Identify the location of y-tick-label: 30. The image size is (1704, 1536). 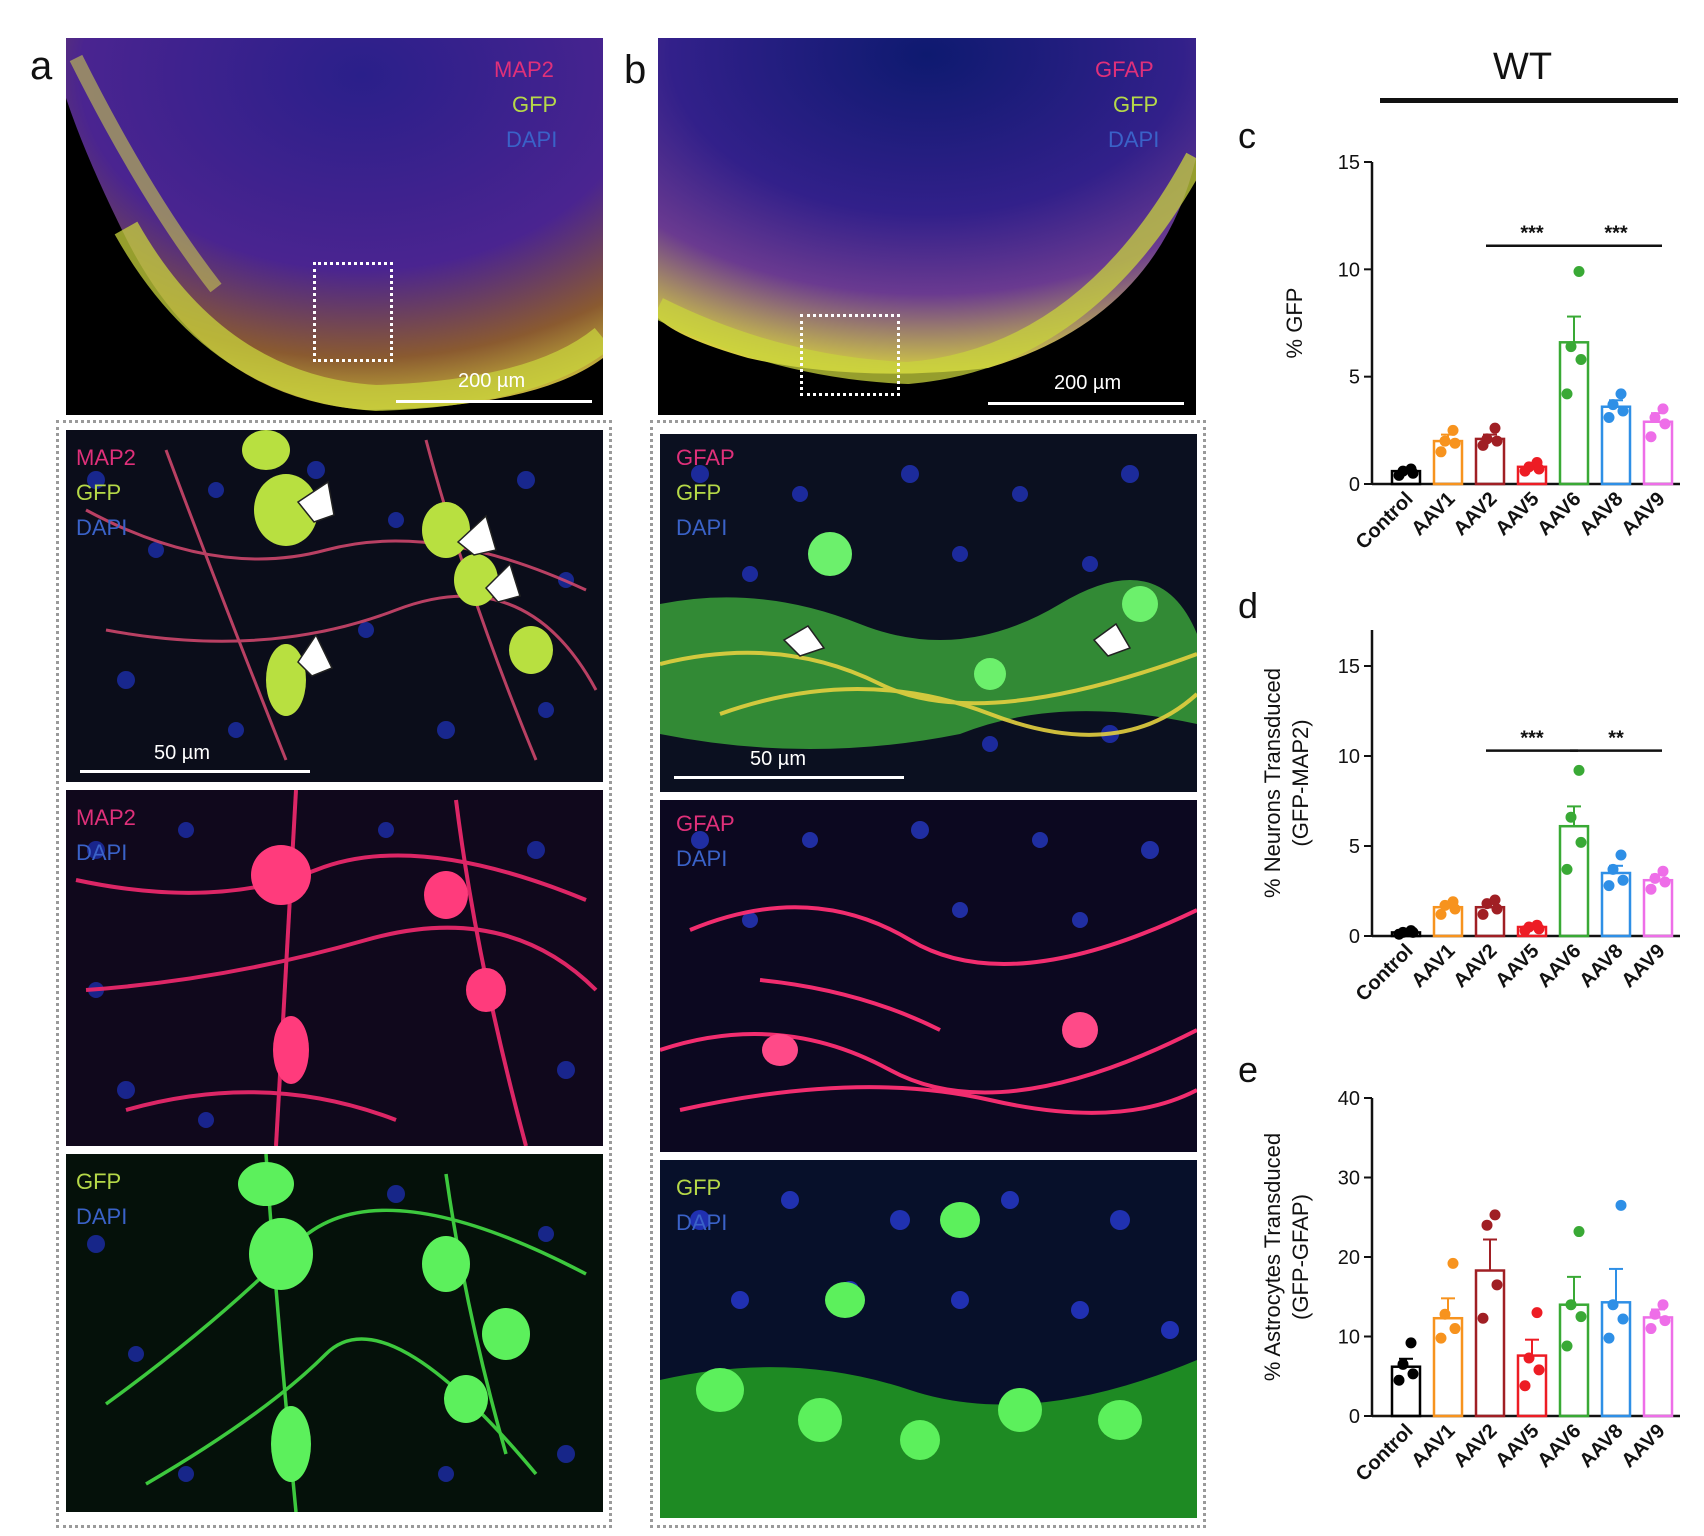
(1349, 1179).